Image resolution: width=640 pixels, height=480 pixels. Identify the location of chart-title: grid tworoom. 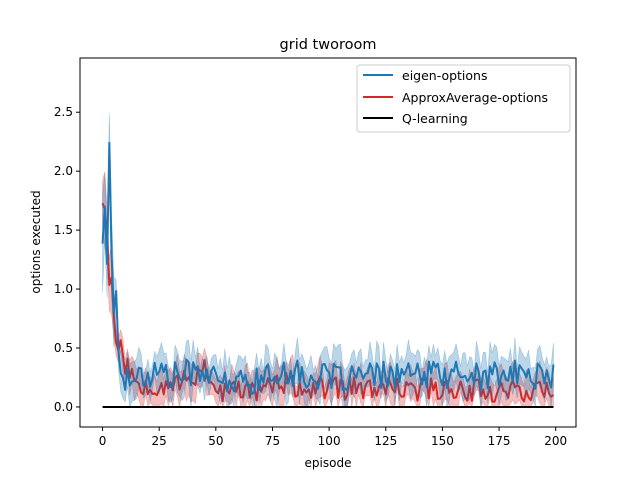
(328, 45).